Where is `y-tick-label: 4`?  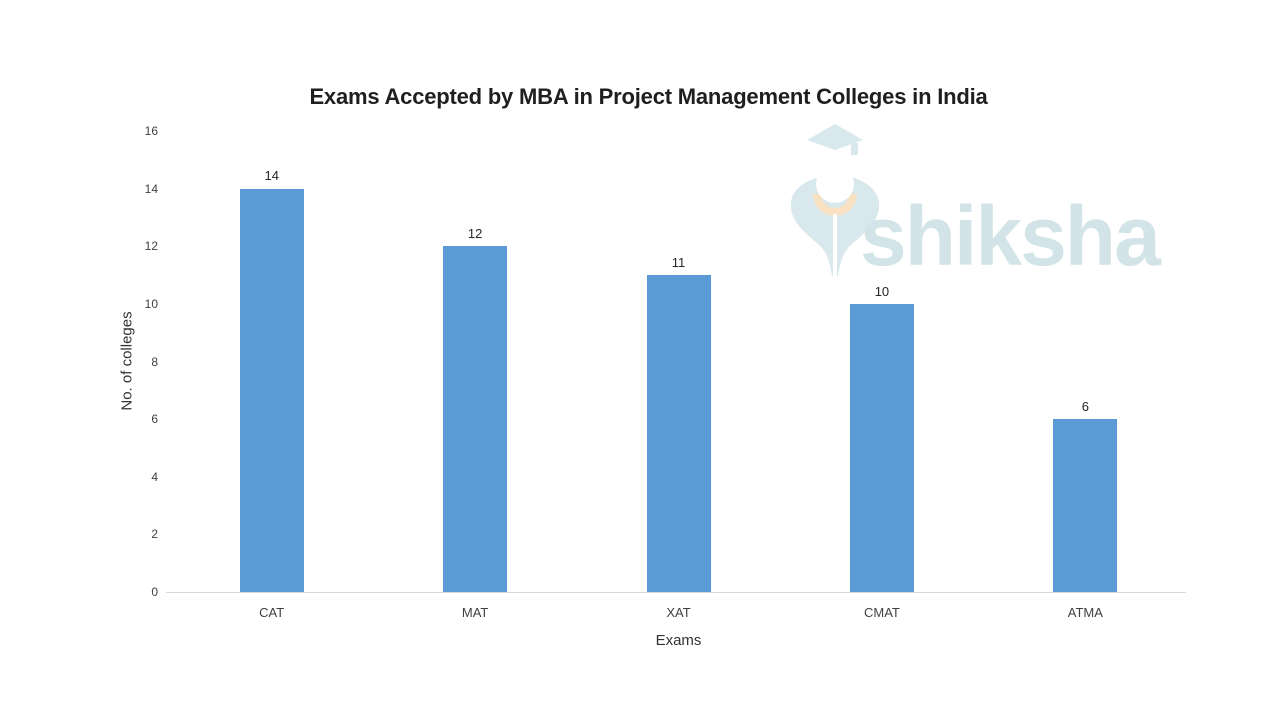
y-tick-label: 4 is located at coordinates (154, 476).